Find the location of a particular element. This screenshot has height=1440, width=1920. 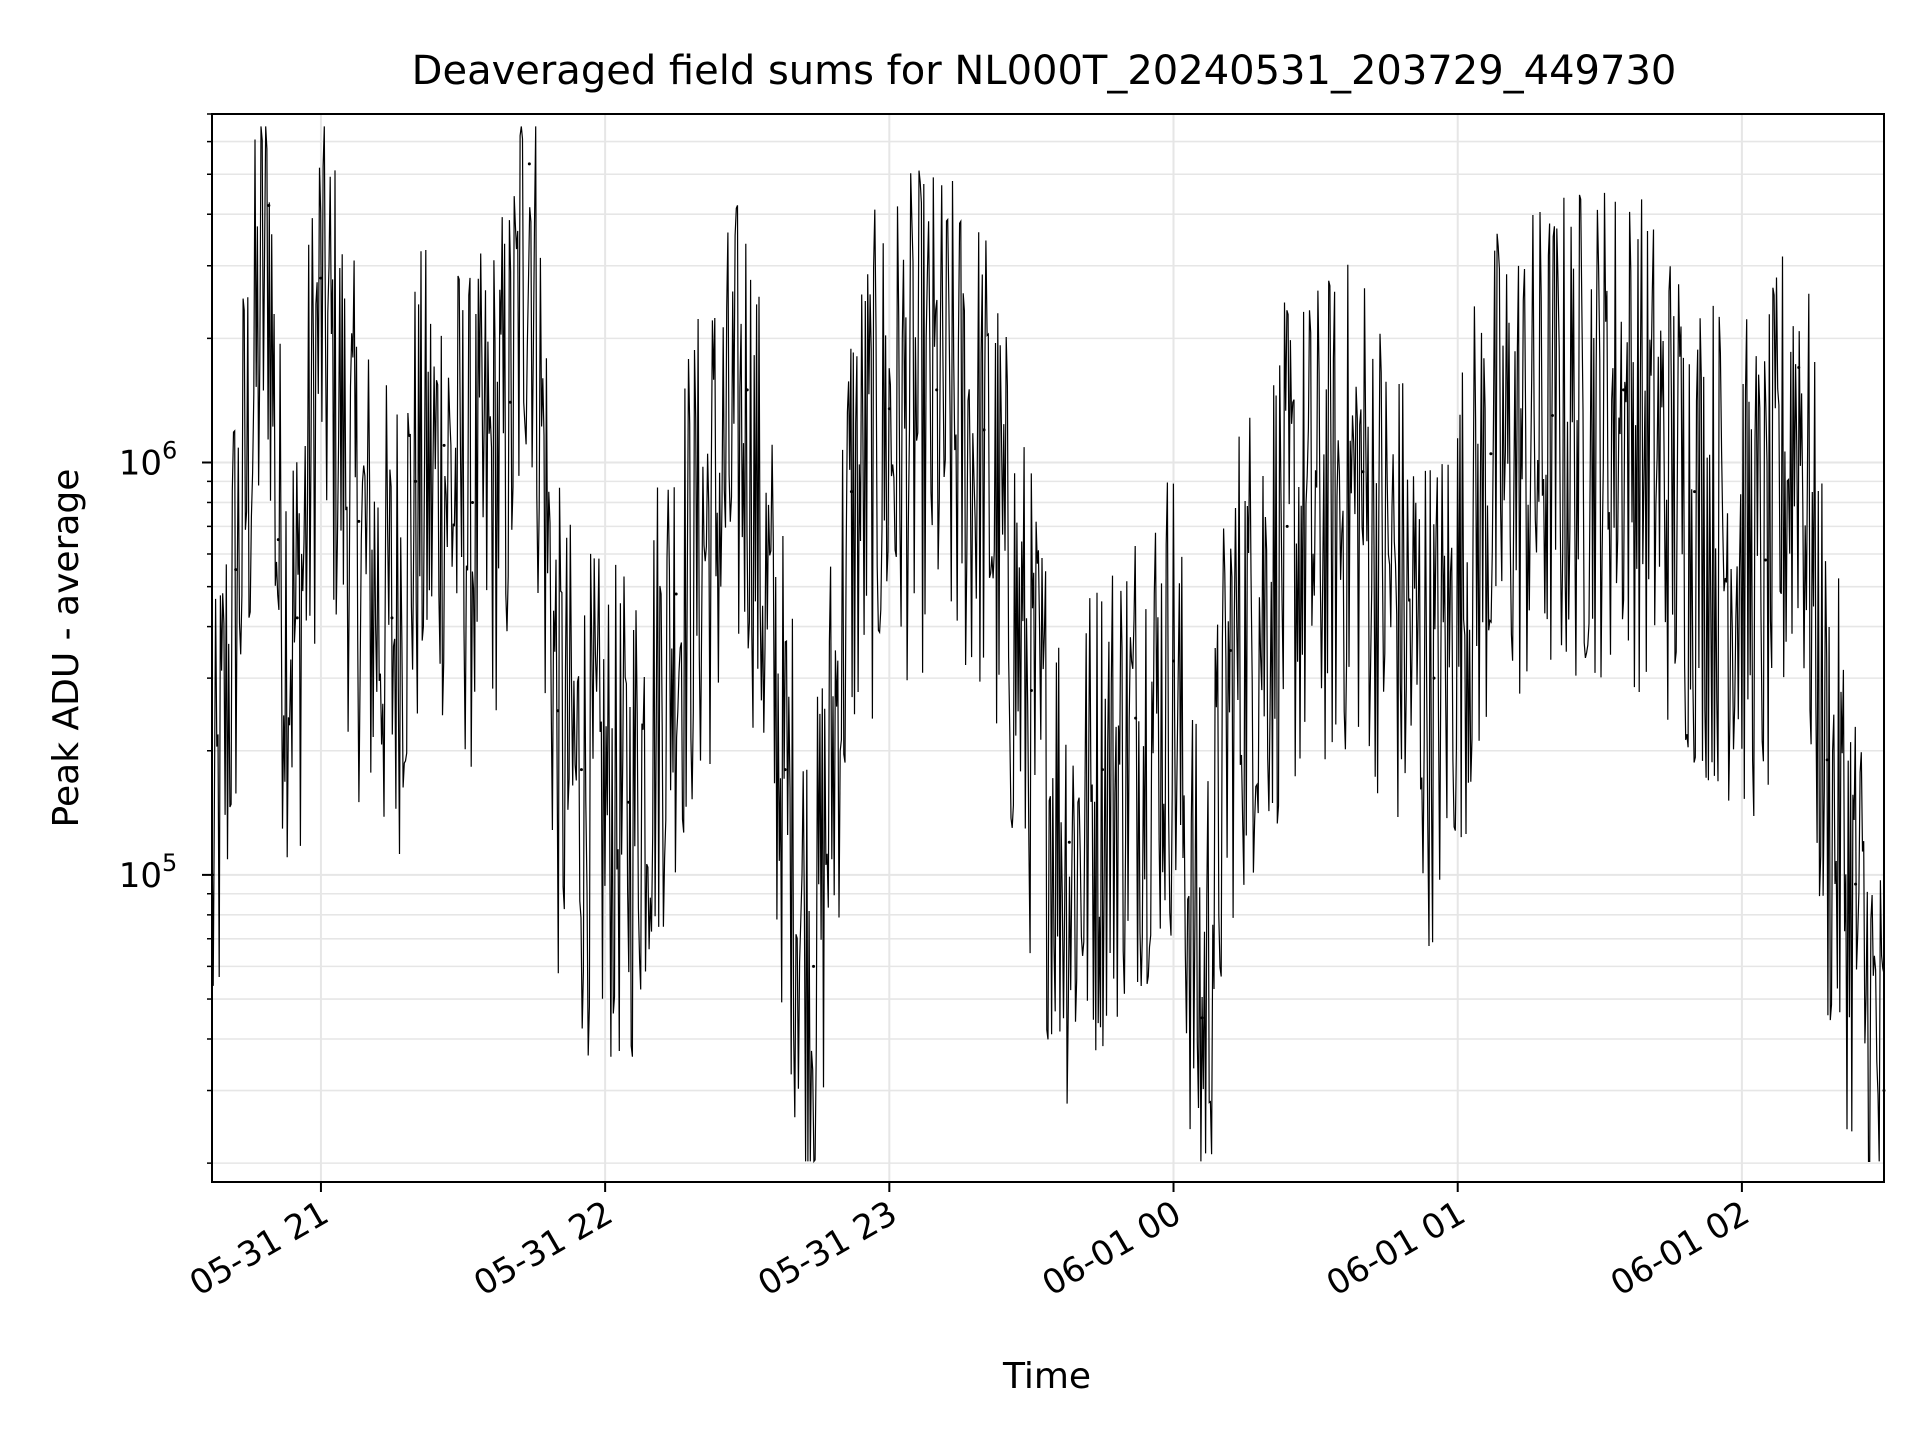

y-tick-label-exponent: 5 is located at coordinates (169, 863).